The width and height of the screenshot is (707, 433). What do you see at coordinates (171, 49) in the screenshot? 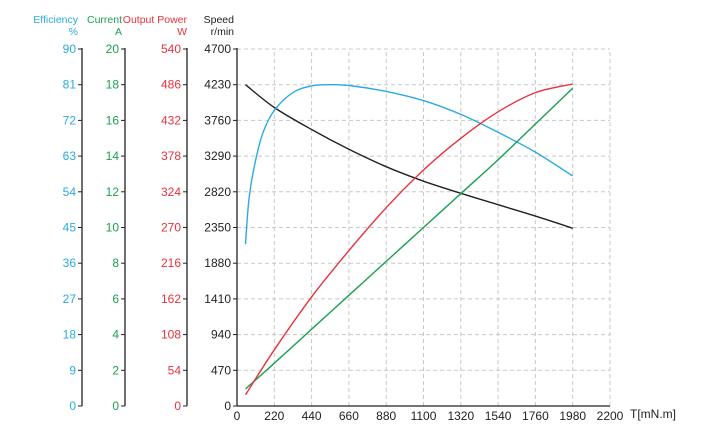
I see `power-tick-label: 540` at bounding box center [171, 49].